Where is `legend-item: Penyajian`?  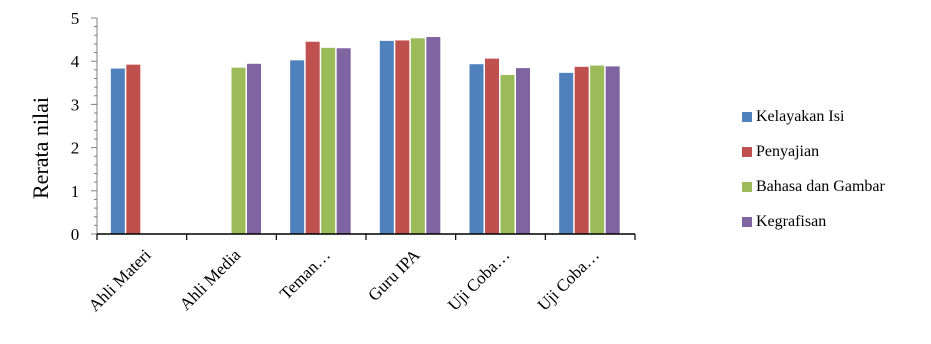
legend-item: Penyajian is located at coordinates (813, 152).